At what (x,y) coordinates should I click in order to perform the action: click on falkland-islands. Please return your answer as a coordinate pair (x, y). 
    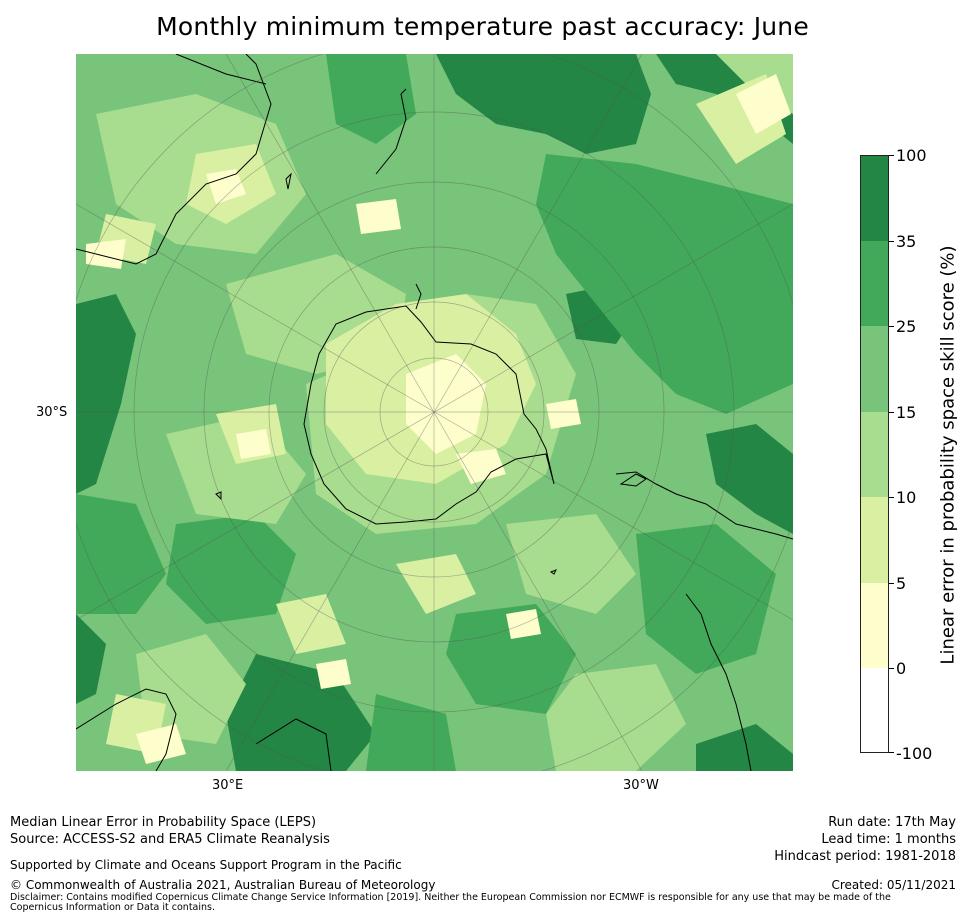
    Looking at the image, I should click on (633, 480).